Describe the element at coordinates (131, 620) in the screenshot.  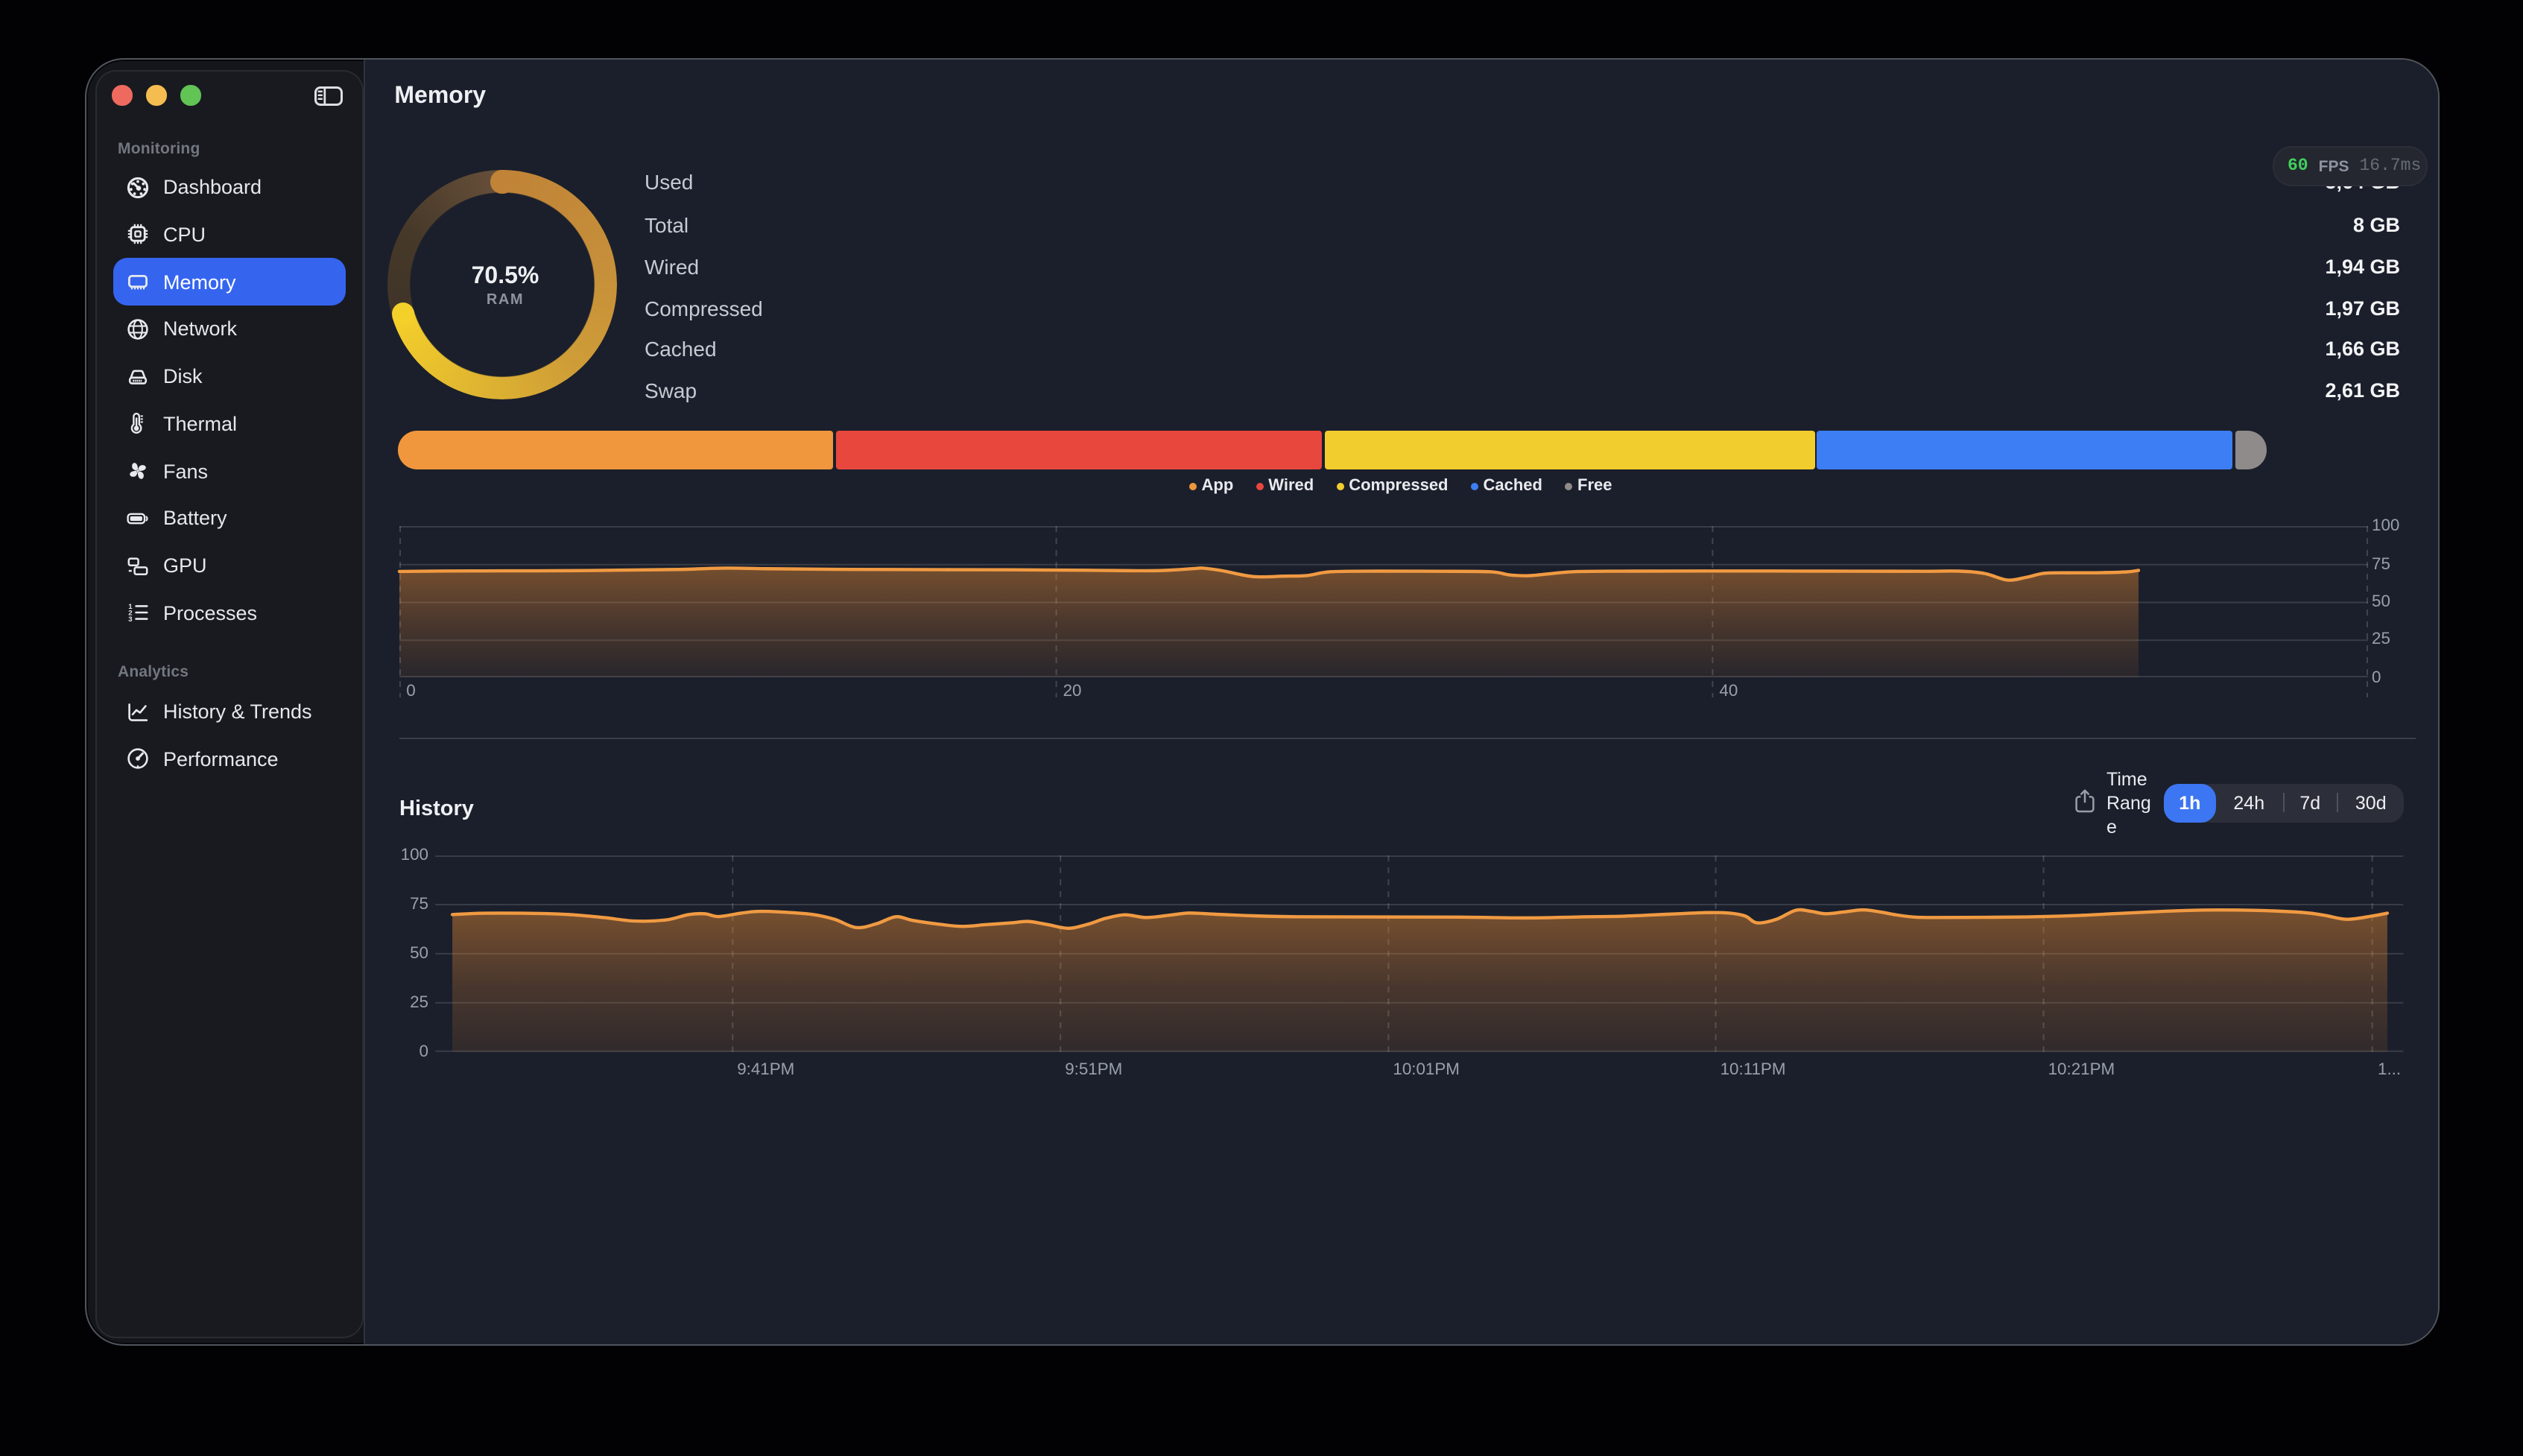
I see `svg-text: 3` at that location.